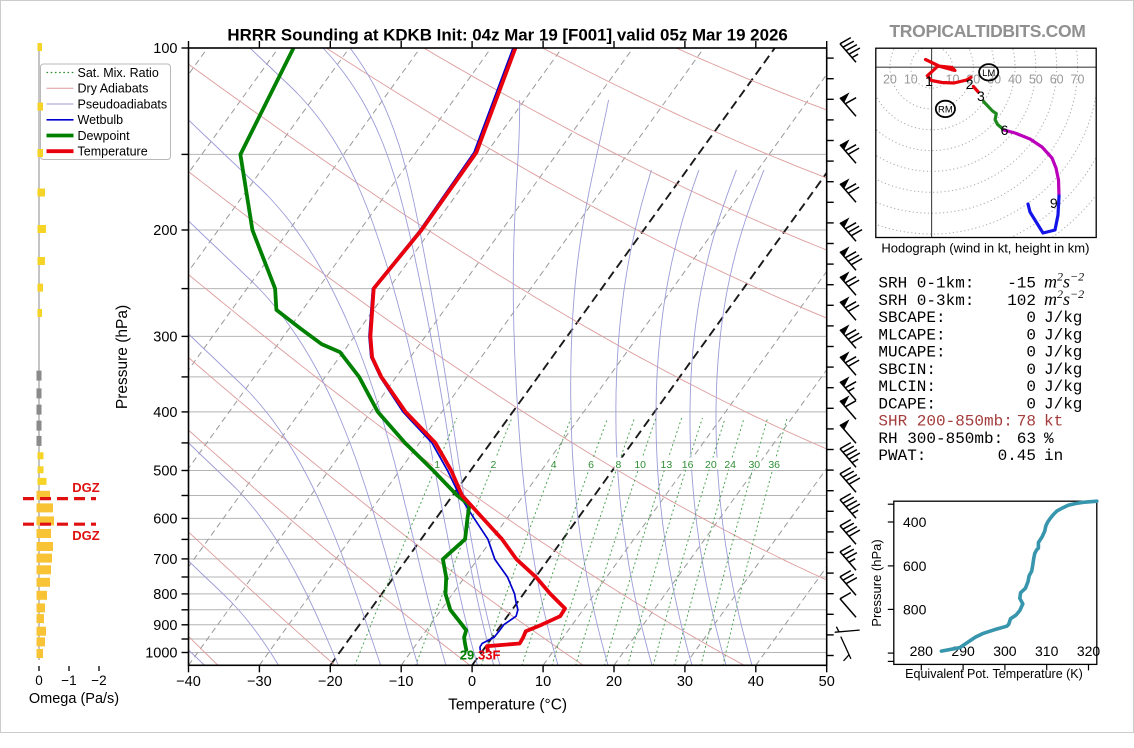 This screenshot has width=1134, height=748. I want to click on svg-text: Dry Adiabats, so click(113, 89).